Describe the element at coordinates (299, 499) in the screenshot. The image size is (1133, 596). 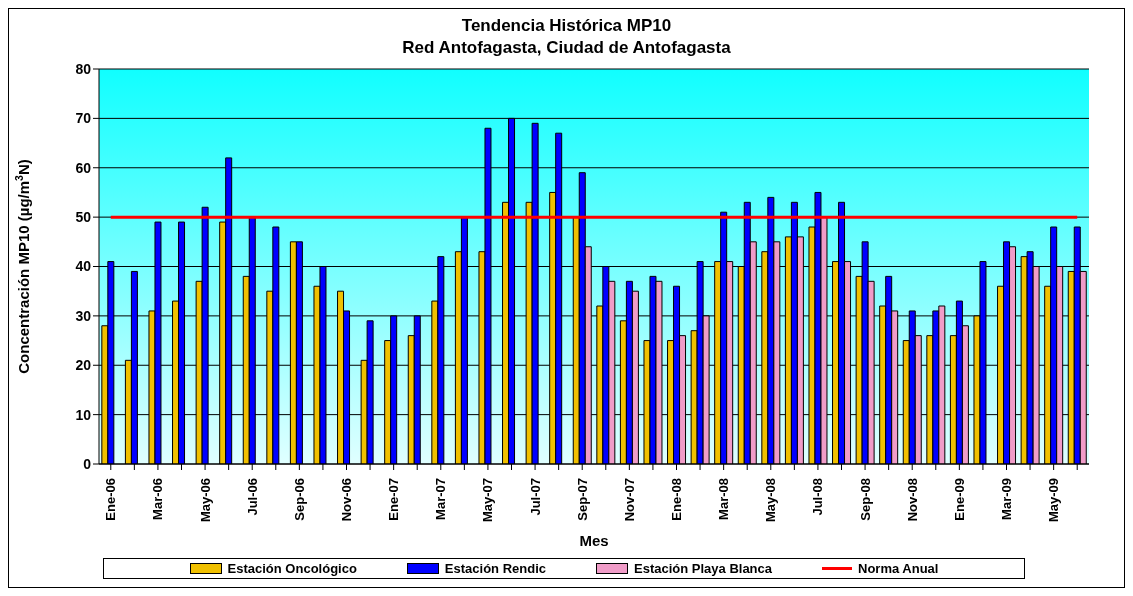
I see `x-tick-label: Sep-06` at that location.